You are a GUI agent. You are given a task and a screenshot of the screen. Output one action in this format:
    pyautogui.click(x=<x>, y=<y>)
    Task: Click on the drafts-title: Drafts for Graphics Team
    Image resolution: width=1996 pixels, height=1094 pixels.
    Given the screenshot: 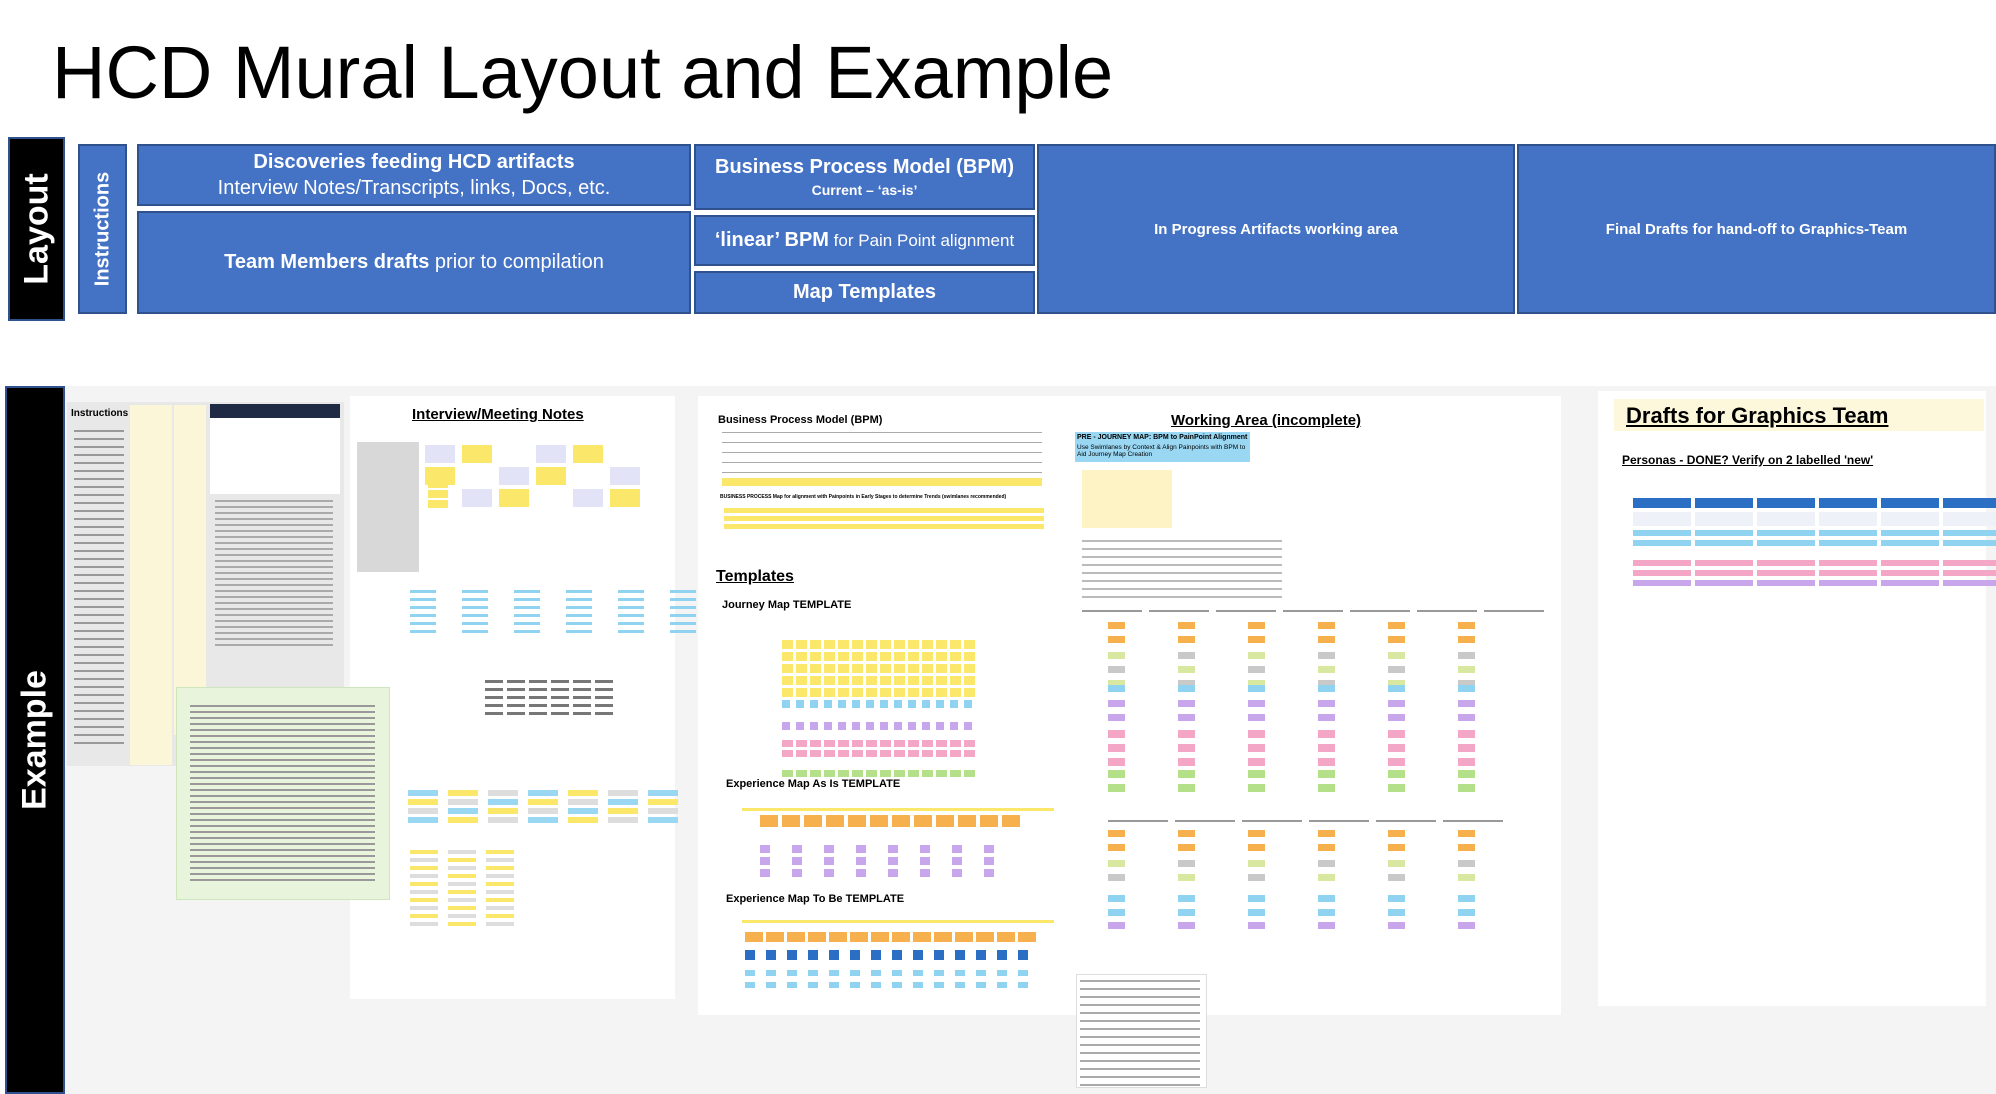 What is the action you would take?
    pyautogui.click(x=1757, y=415)
    